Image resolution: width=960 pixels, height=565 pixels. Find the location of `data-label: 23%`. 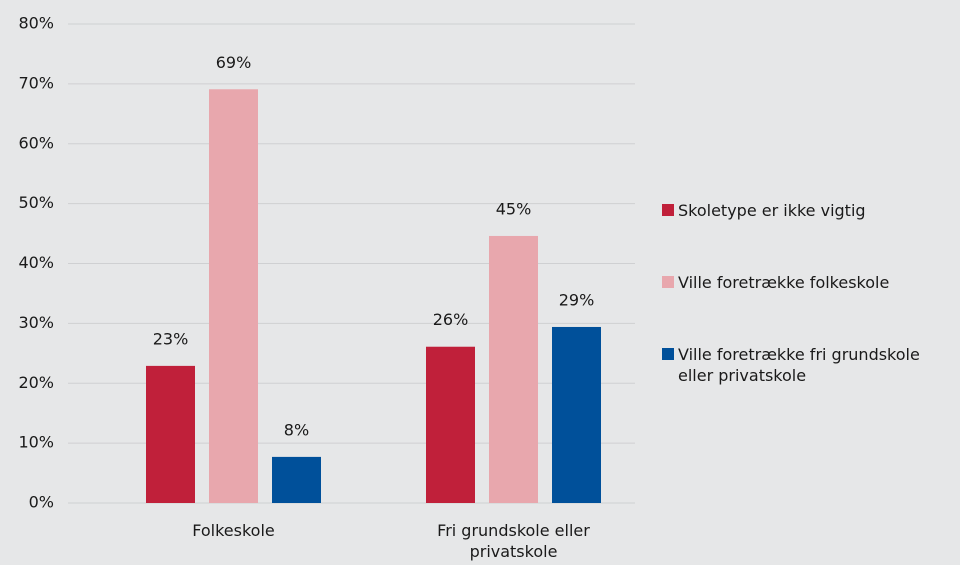

data-label: 23% is located at coordinates (171, 338).